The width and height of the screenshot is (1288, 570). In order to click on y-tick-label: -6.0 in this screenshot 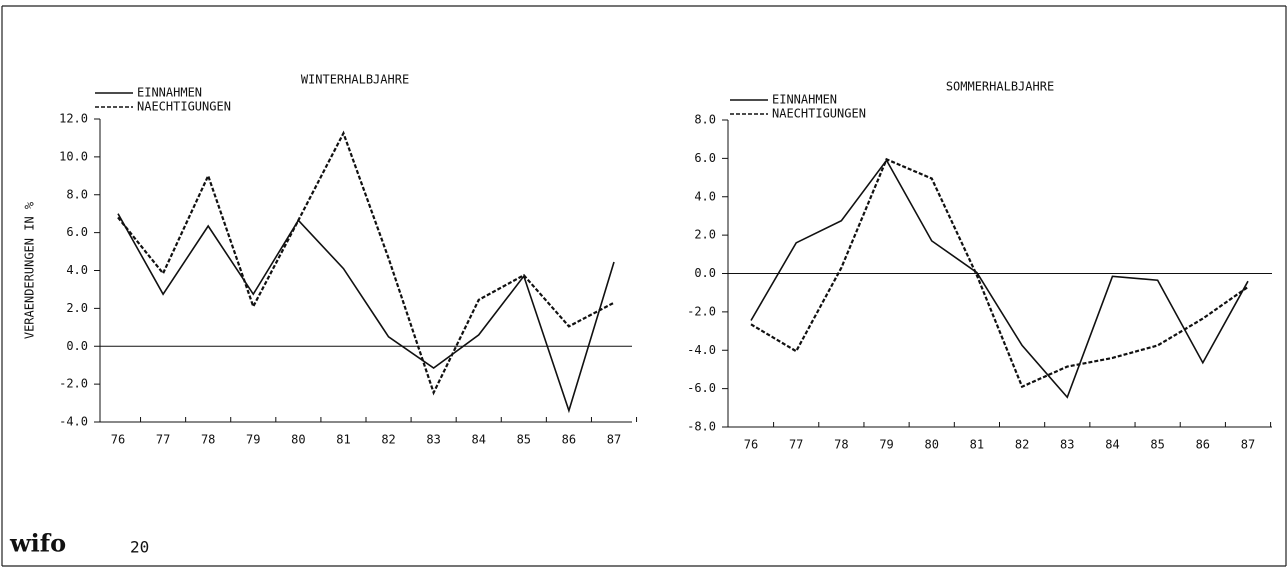, I will do `click(701, 388)`.